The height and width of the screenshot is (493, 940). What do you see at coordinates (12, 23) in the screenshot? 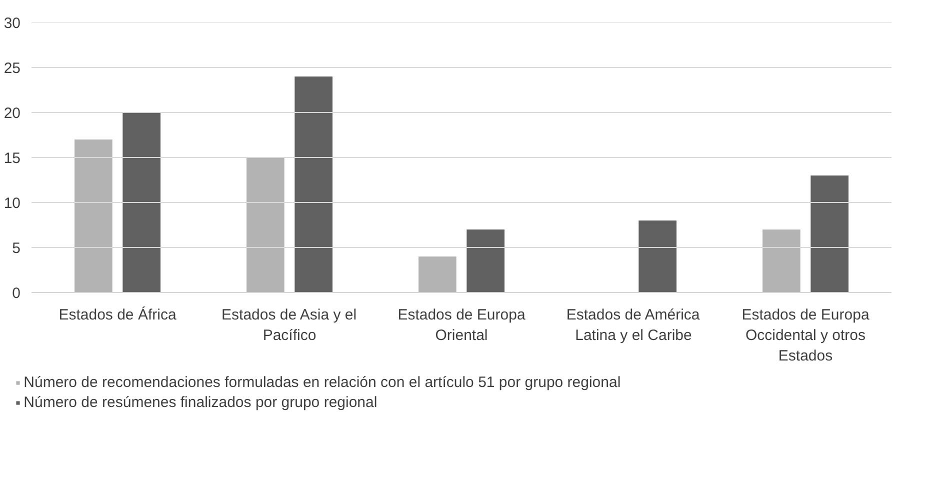
I see `y-tick-label: 30` at bounding box center [12, 23].